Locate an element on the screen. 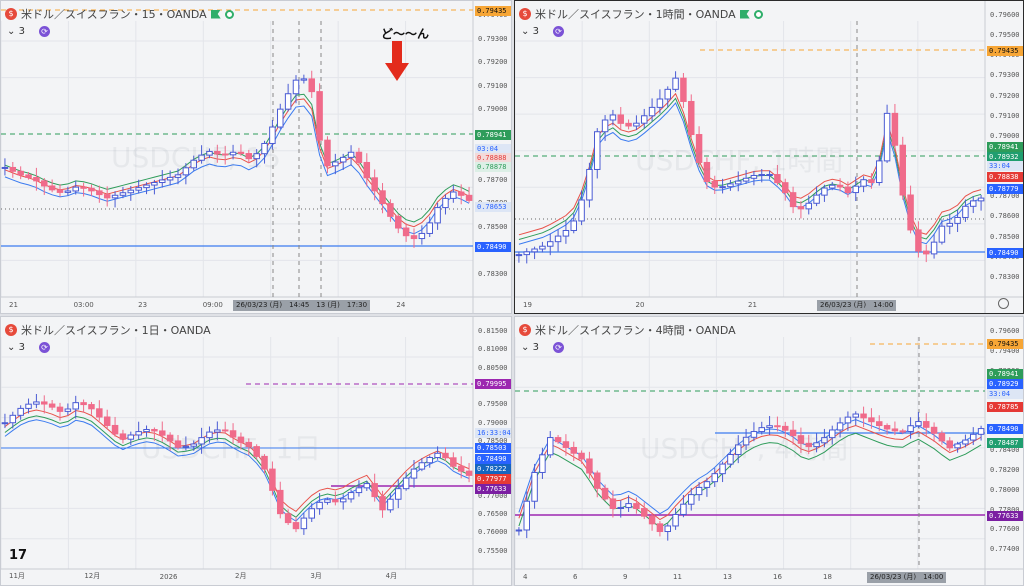 Image resolution: width=1024 pixels, height=586 pixels. price-tick-label: 0.81000 is located at coordinates (493, 349).